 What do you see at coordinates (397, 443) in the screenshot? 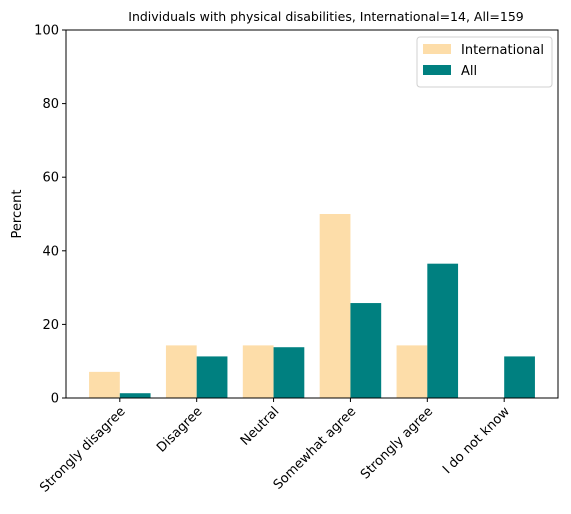
I see `x-tick-label-4: Strongly agree` at bounding box center [397, 443].